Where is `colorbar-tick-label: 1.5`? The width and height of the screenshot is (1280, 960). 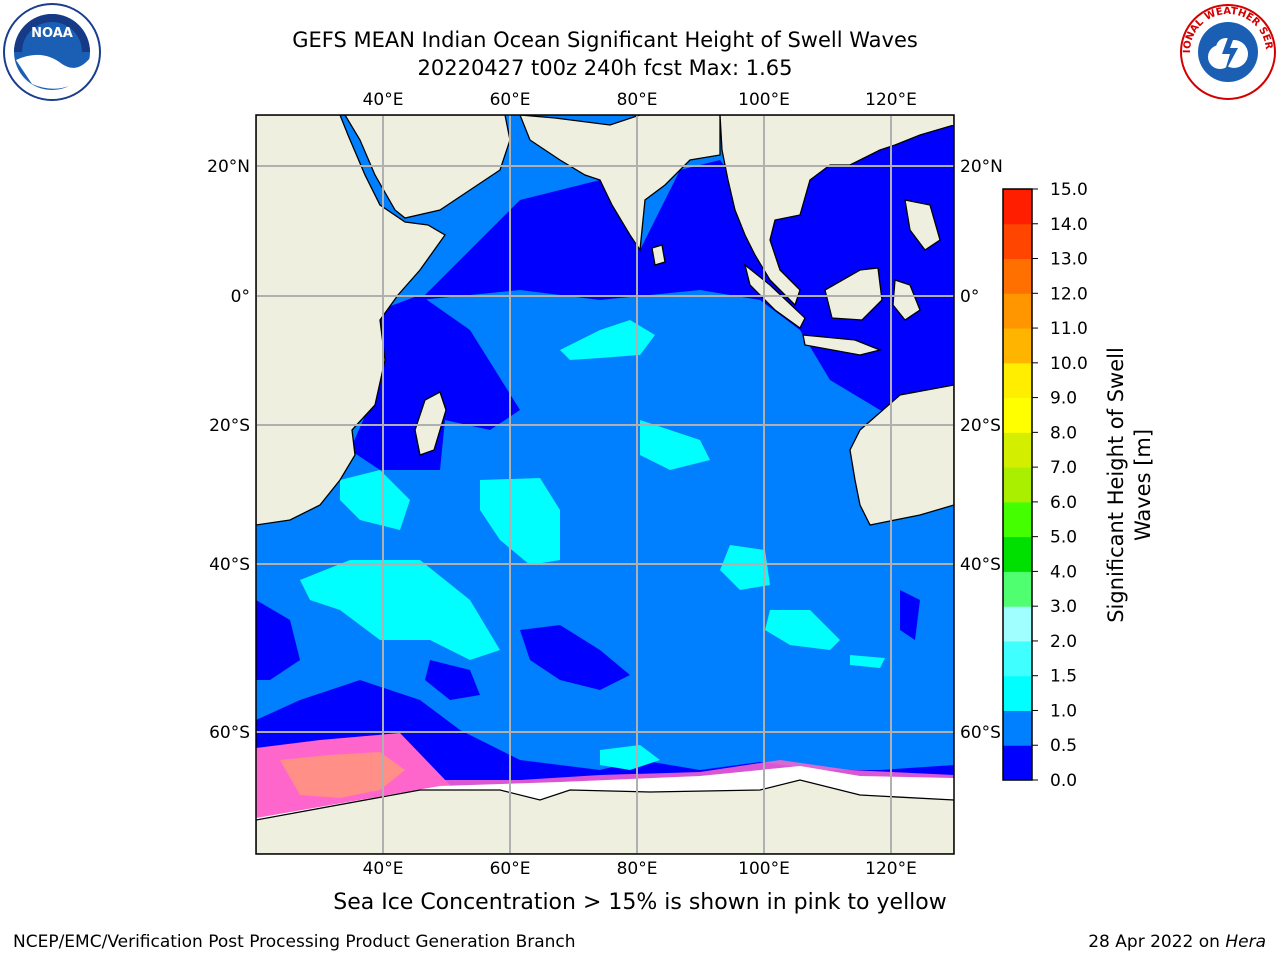 colorbar-tick-label: 1.5 is located at coordinates (1063, 677).